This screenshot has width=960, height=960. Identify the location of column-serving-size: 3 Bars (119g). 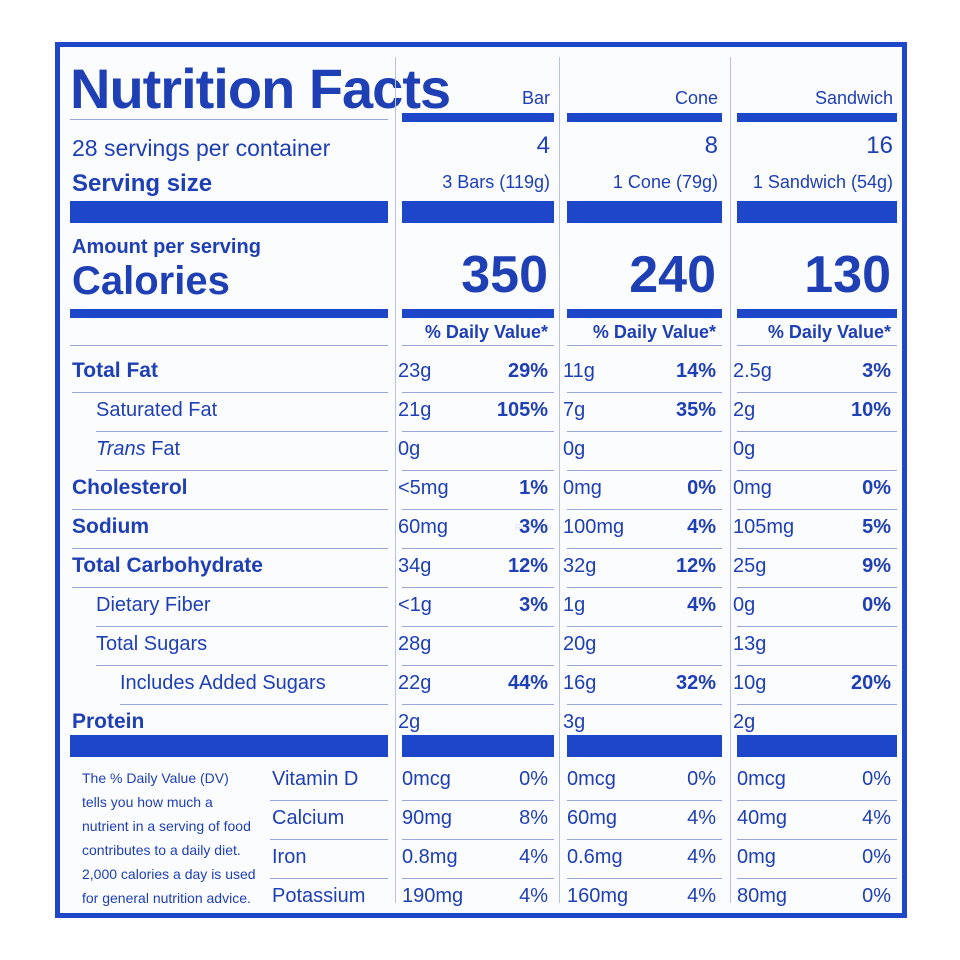
(496, 182).